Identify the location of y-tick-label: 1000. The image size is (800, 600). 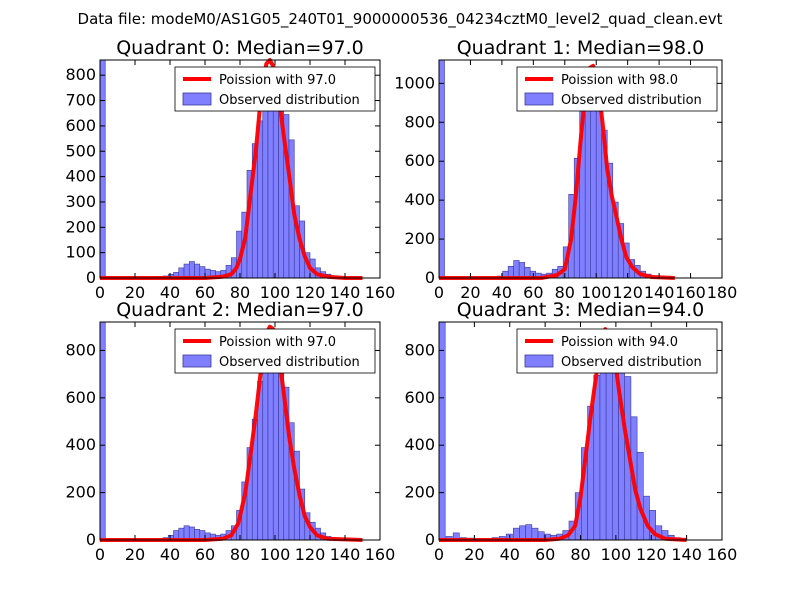
(414, 82).